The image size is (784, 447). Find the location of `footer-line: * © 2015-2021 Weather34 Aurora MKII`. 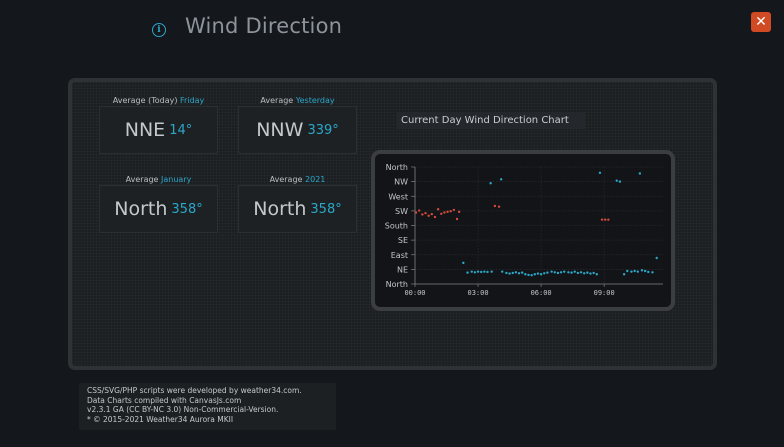

footer-line: * © 2015-2021 Weather34 Aurora MKII is located at coordinates (160, 419).